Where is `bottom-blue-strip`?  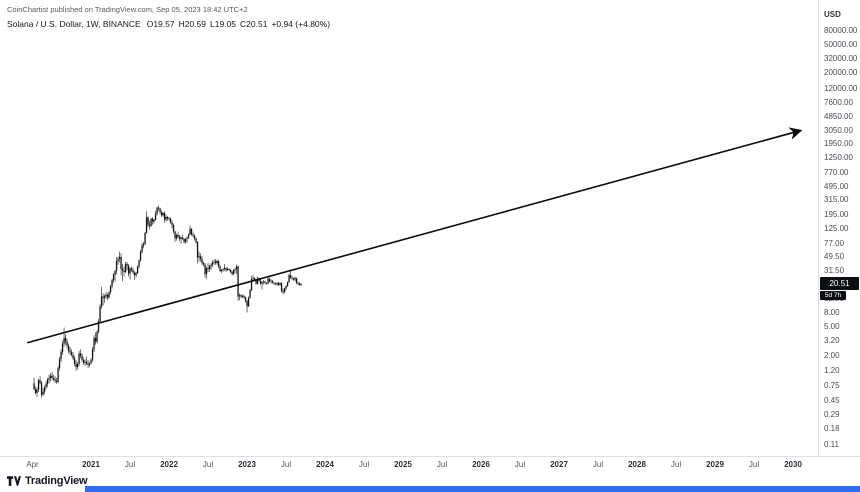 bottom-blue-strip is located at coordinates (472, 489).